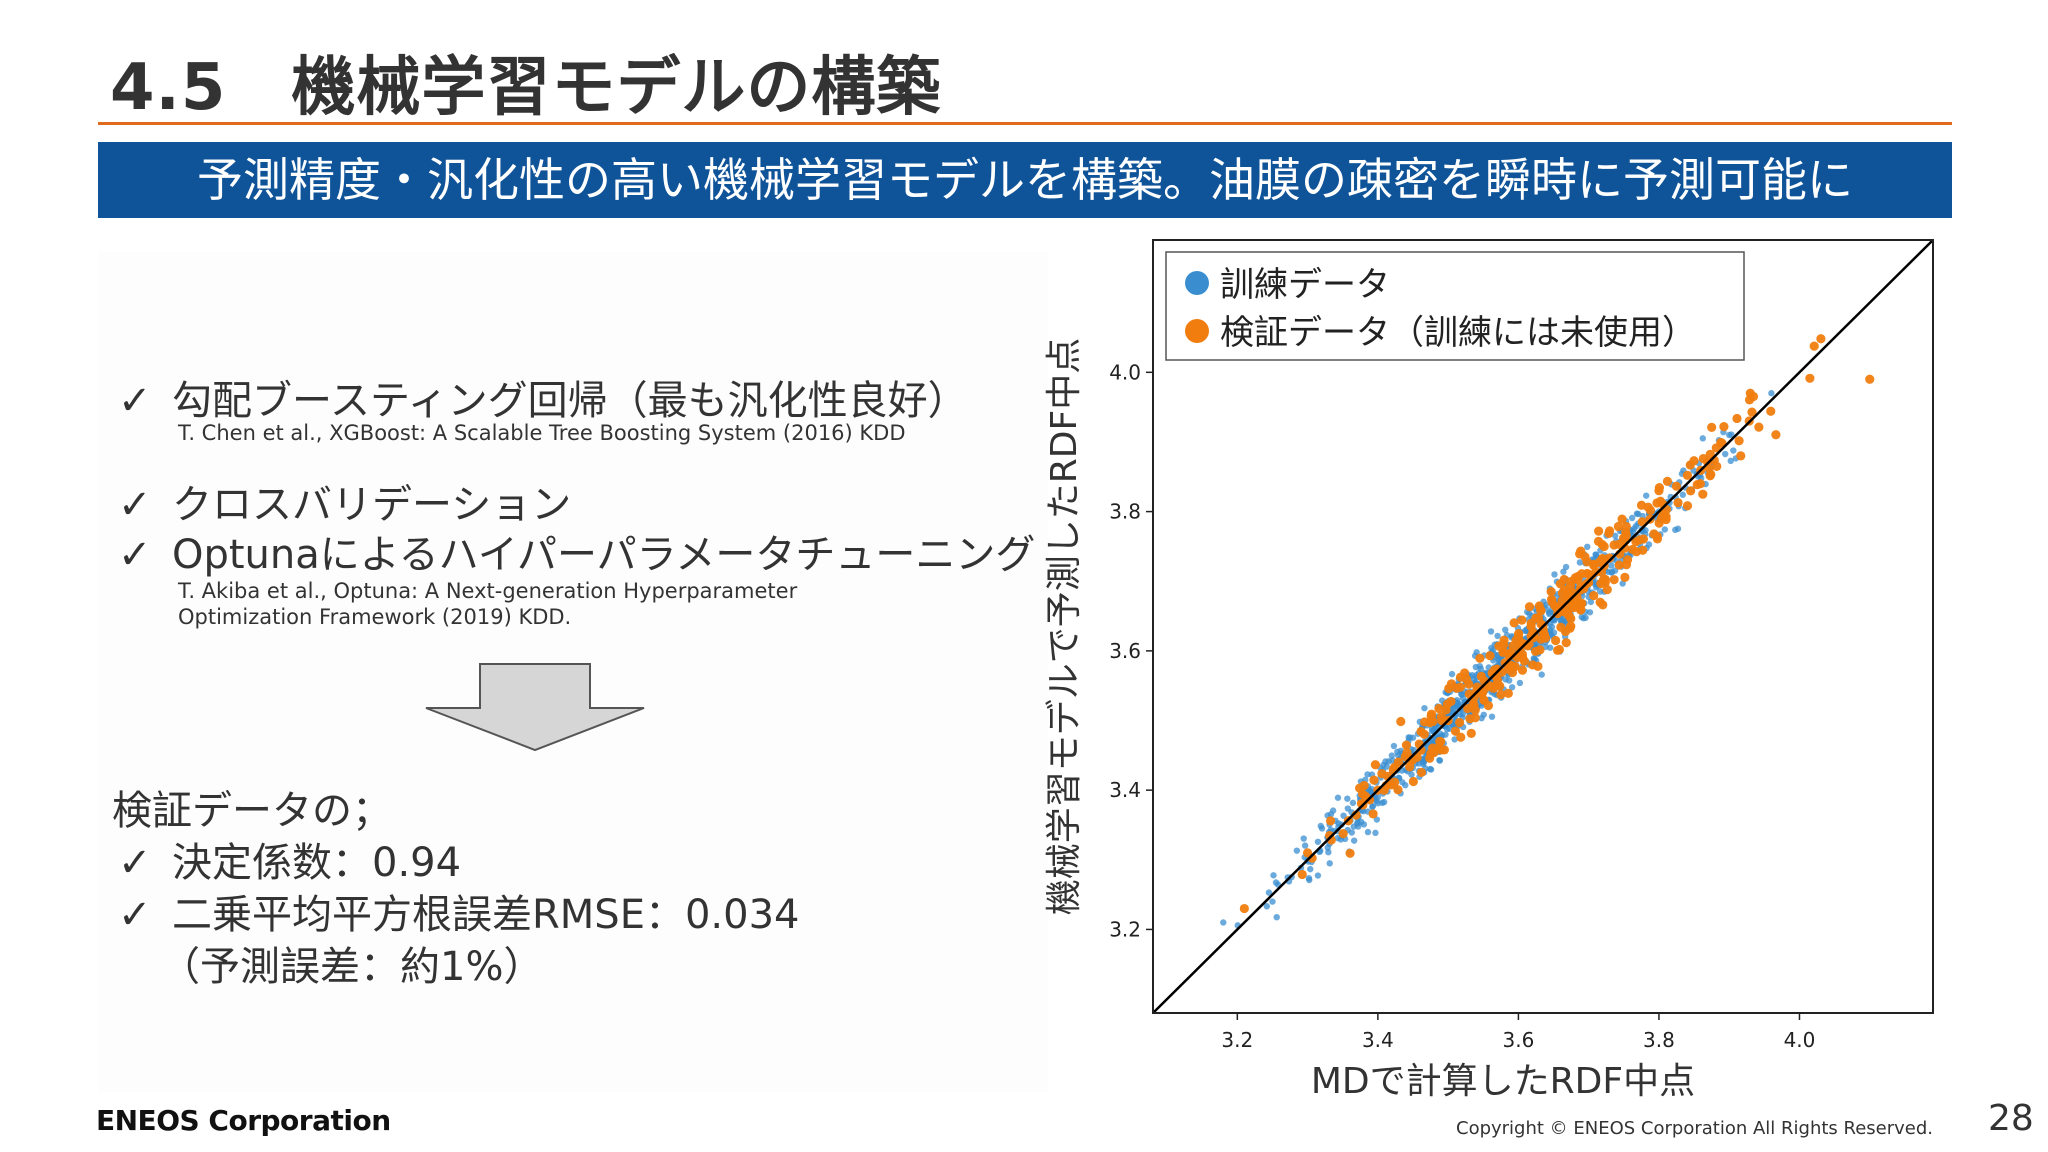 The height and width of the screenshot is (1152, 2048). I want to click on method-label: 勾配ブースティング回帰（最も汎化性良好）, so click(570, 401).